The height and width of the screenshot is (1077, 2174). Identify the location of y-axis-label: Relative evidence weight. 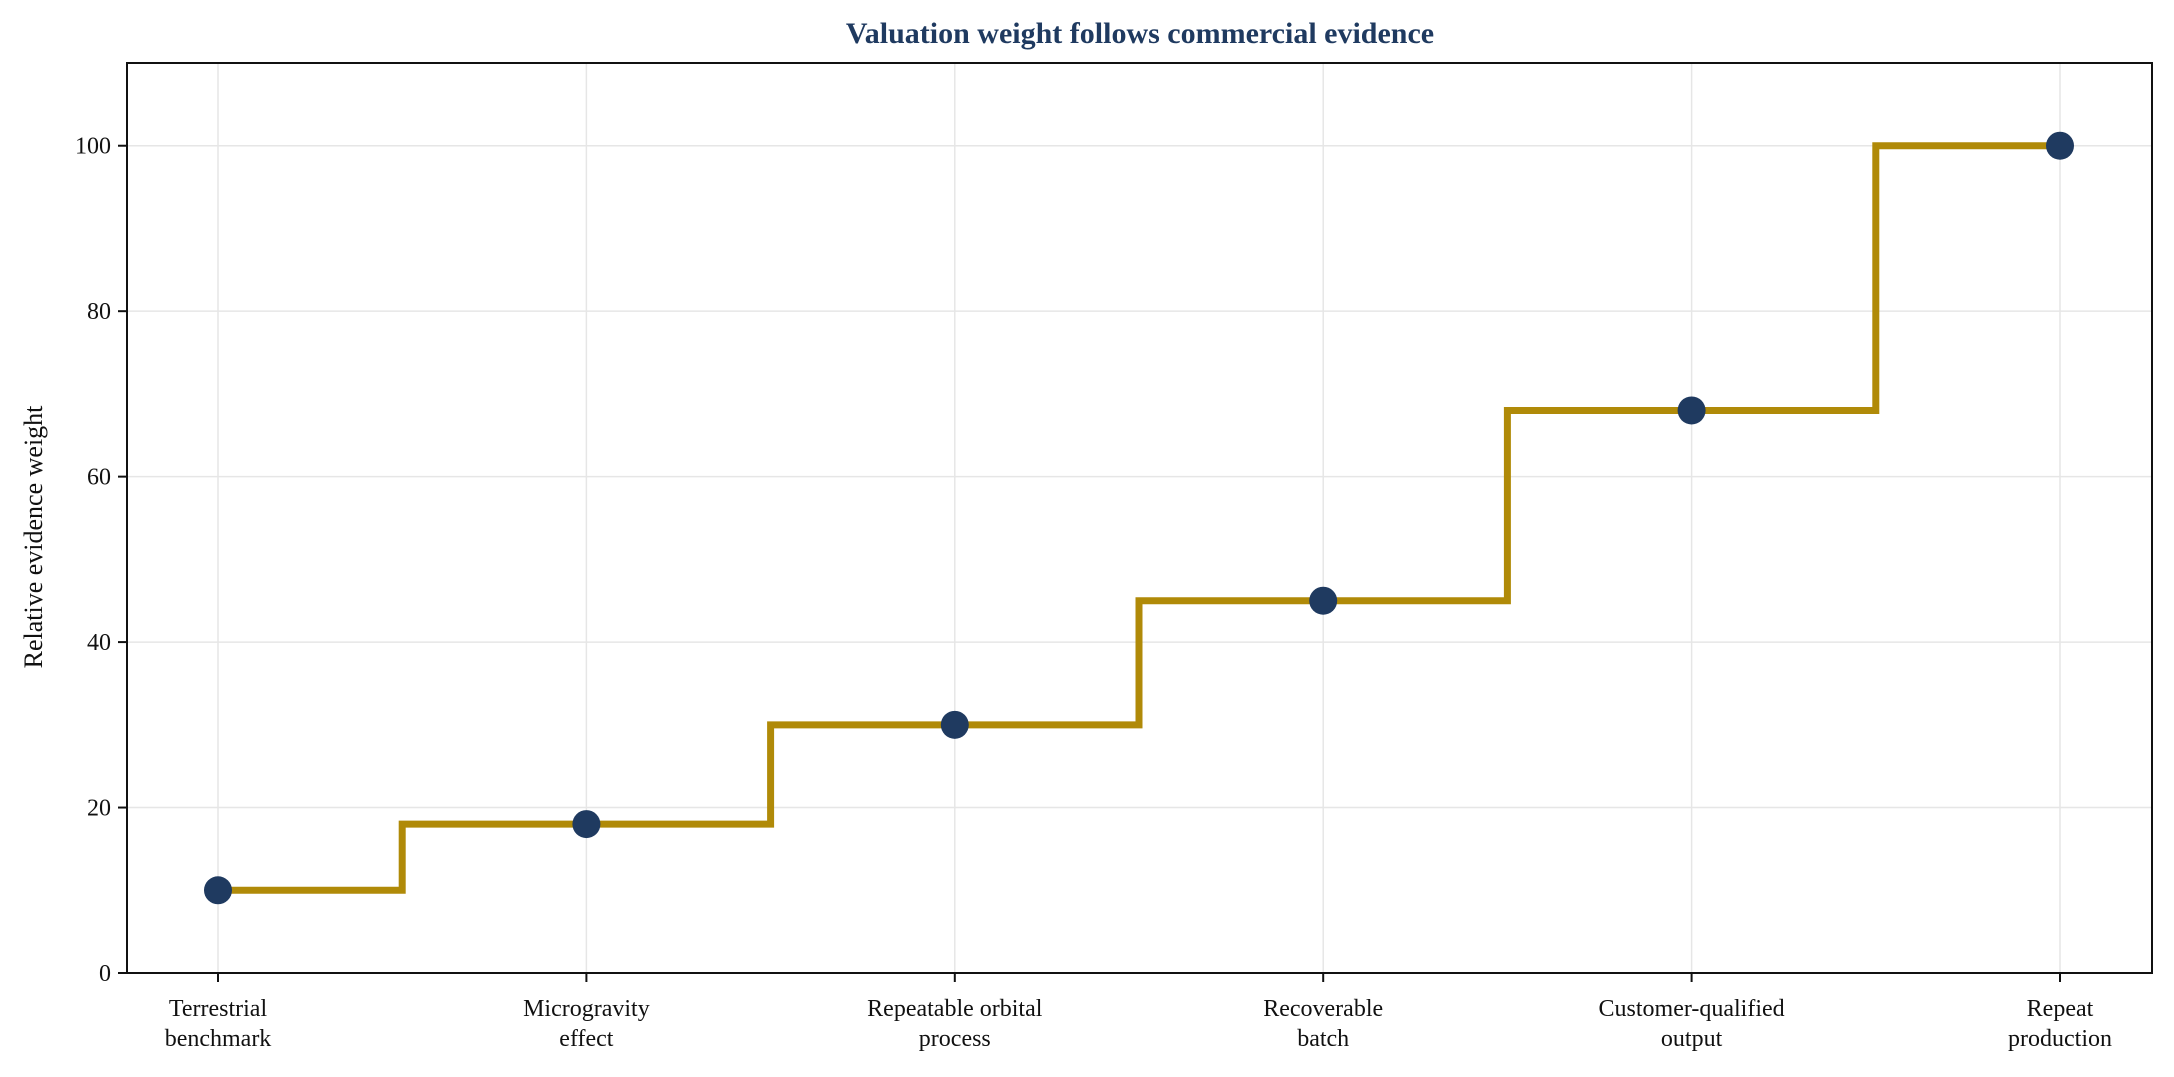
(33, 537).